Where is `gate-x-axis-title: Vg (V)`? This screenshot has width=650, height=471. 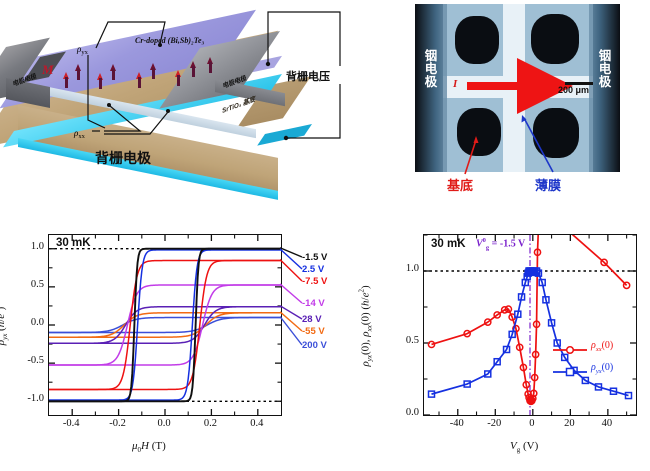 gate-x-axis-title: Vg (V) is located at coordinates (524, 447).